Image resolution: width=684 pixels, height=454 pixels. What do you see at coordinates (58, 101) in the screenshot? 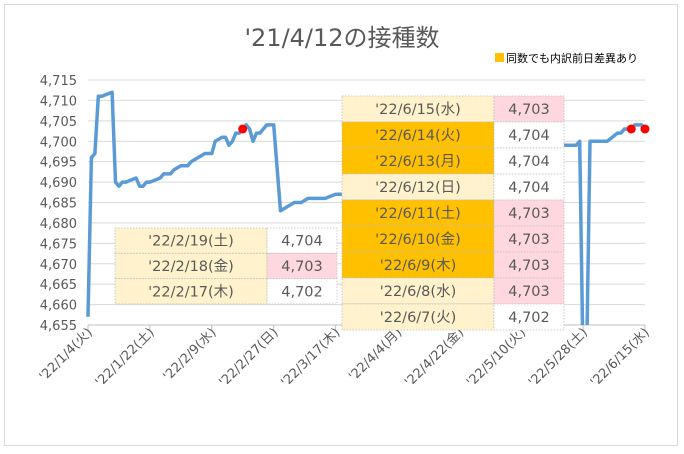
I see `y-tick-label: 4,710` at bounding box center [58, 101].